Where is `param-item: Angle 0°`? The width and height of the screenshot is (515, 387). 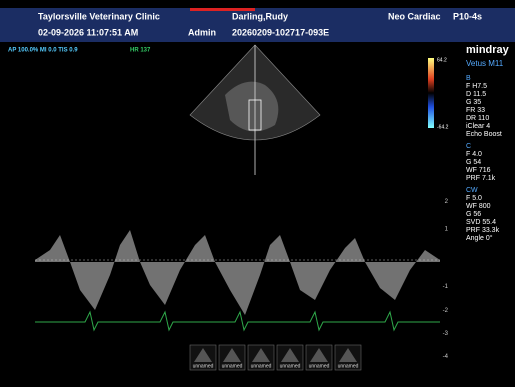 param-item: Angle 0° is located at coordinates (479, 238).